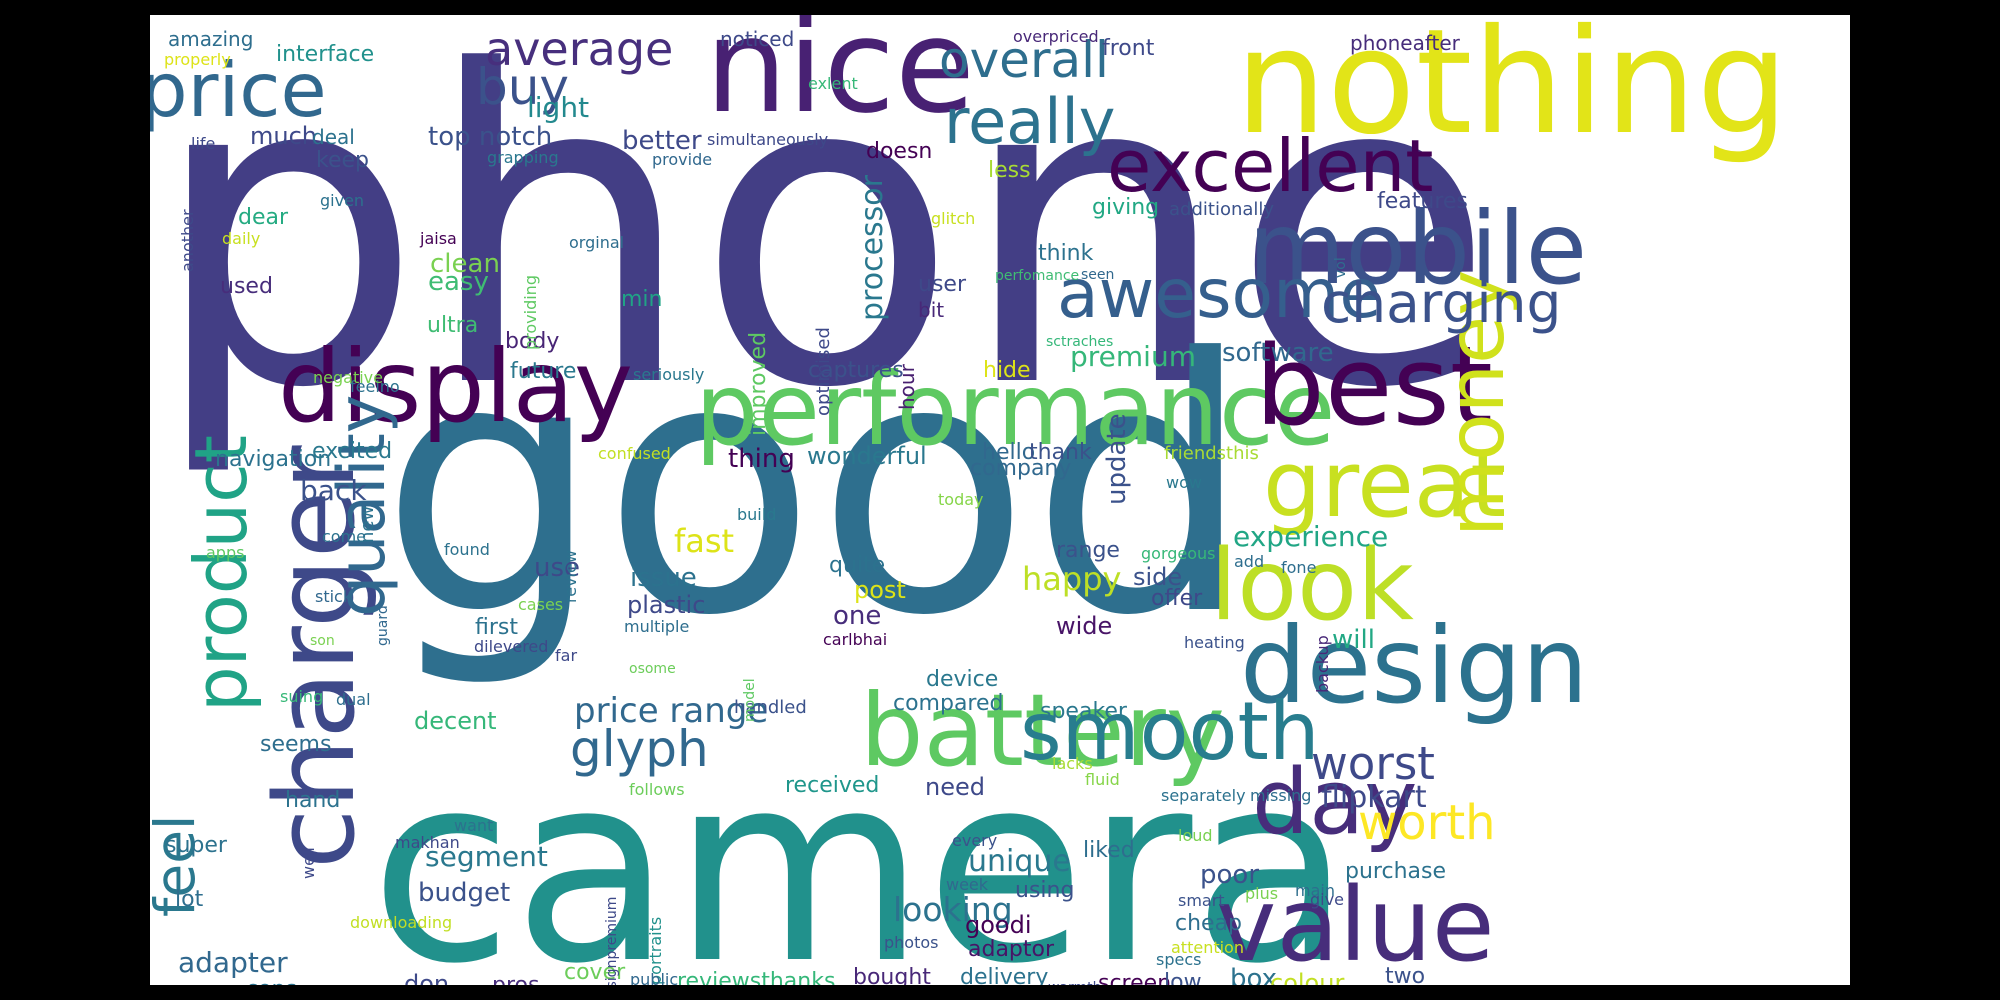 This screenshot has width=2000, height=1000. What do you see at coordinates (1208, 924) in the screenshot?
I see `word-cheap: cheap` at bounding box center [1208, 924].